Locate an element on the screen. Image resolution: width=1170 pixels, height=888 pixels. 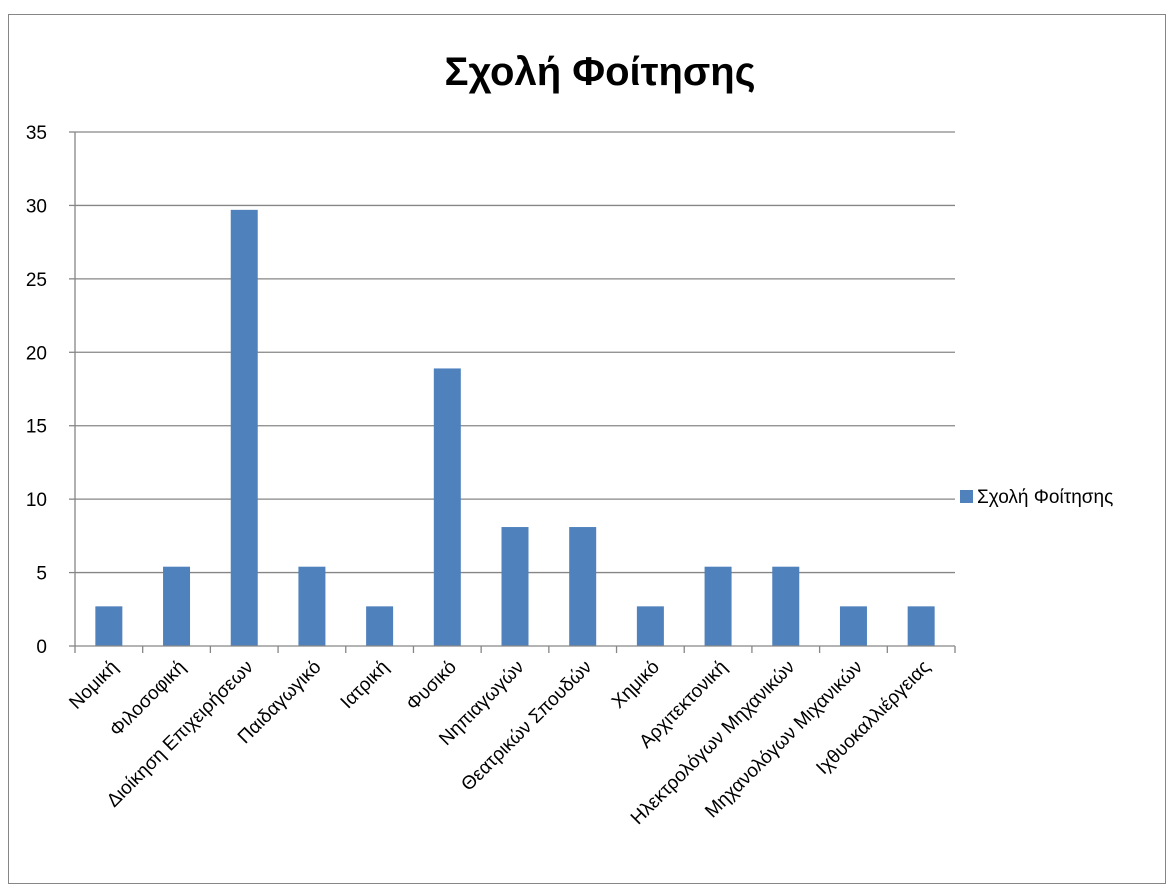
legend: Σχολή Φοίτησης is located at coordinates (1036, 497).